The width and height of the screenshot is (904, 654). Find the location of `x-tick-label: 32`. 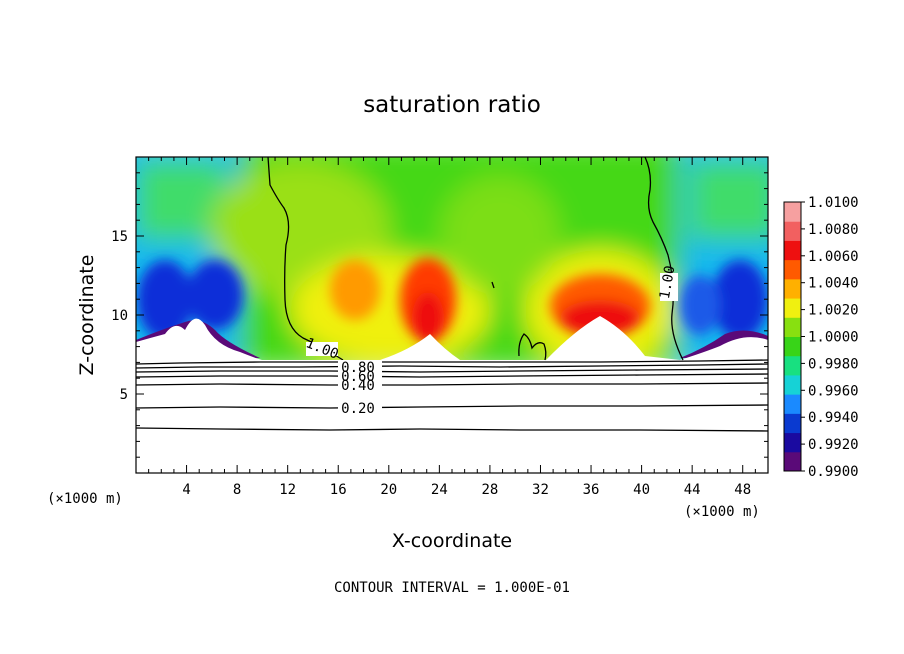

x-tick-label: 32 is located at coordinates (540, 490).